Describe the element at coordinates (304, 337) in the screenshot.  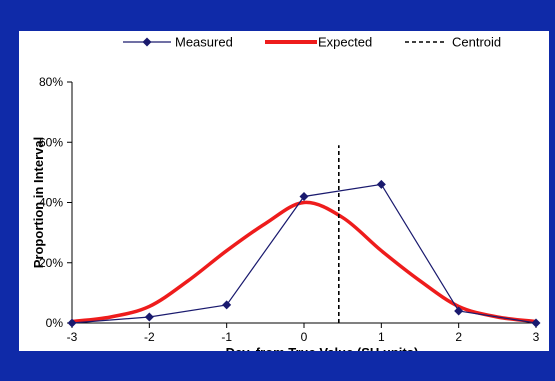
I see `x-tick-label: 0` at that location.